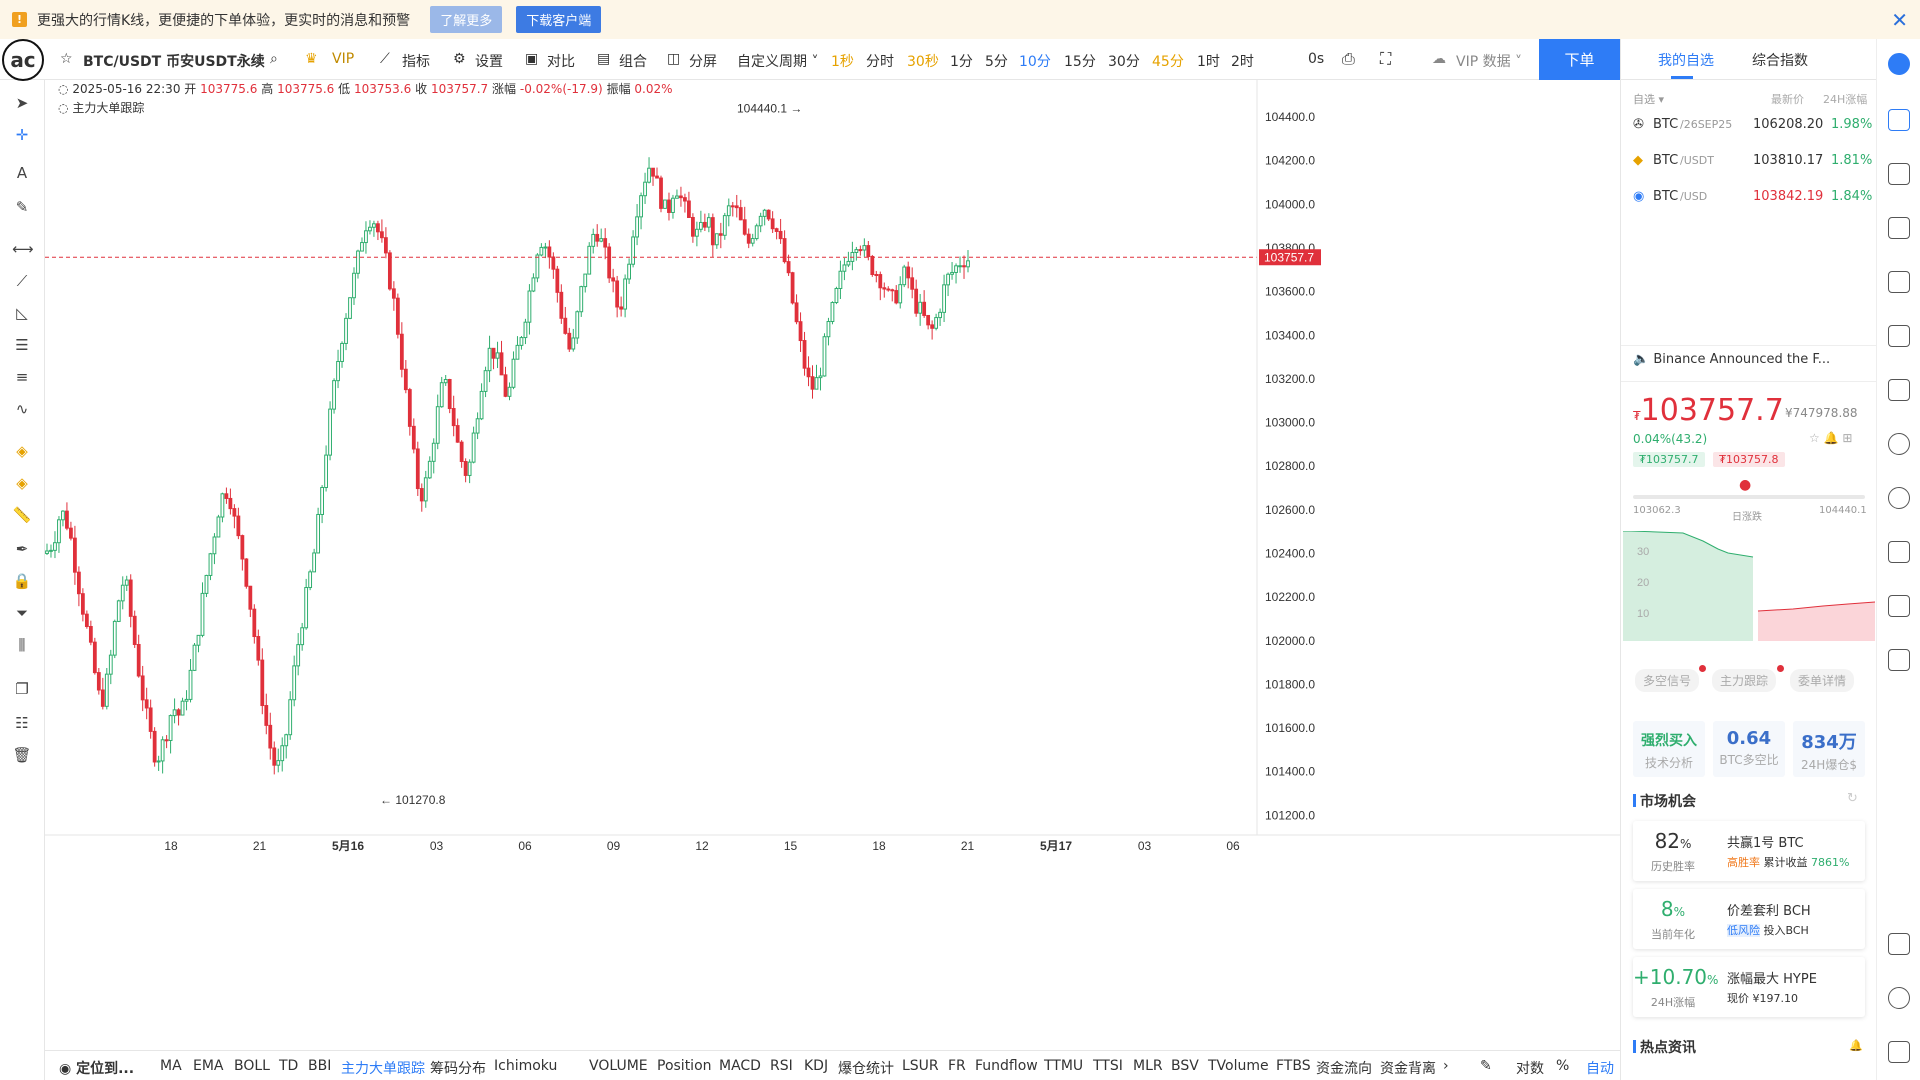 The image size is (1920, 1080). I want to click on indicator-big-order-tracker: 主力大单跟踪, so click(383, 1069).